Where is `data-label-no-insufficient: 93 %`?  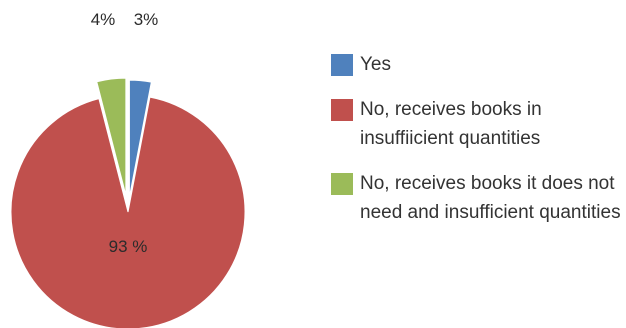 data-label-no-insufficient: 93 % is located at coordinates (128, 246).